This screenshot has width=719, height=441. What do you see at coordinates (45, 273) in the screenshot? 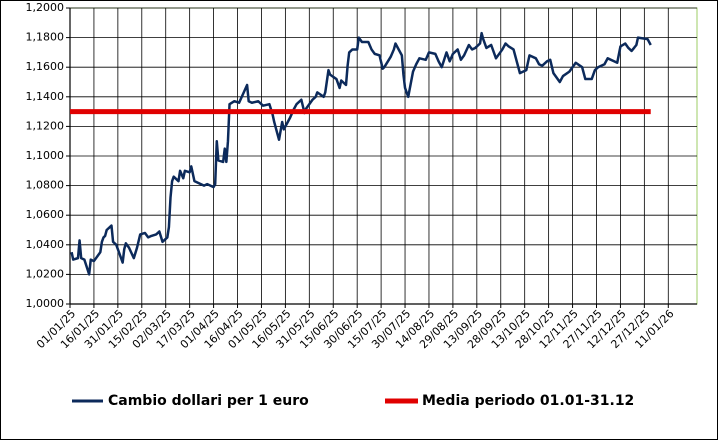
I see `y-tick-label: 1,0200` at bounding box center [45, 273].